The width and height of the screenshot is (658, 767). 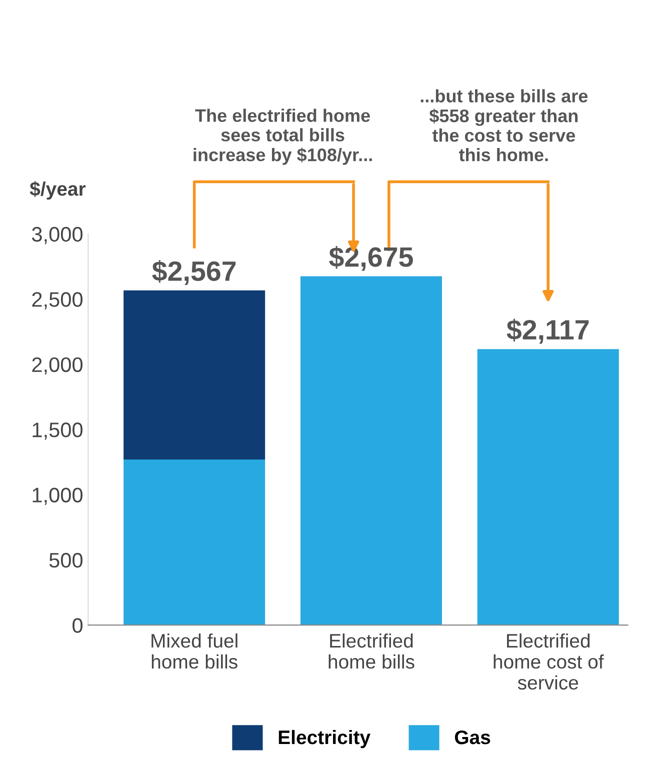 What do you see at coordinates (57, 431) in the screenshot?
I see `y-tick-label: 1,500` at bounding box center [57, 431].